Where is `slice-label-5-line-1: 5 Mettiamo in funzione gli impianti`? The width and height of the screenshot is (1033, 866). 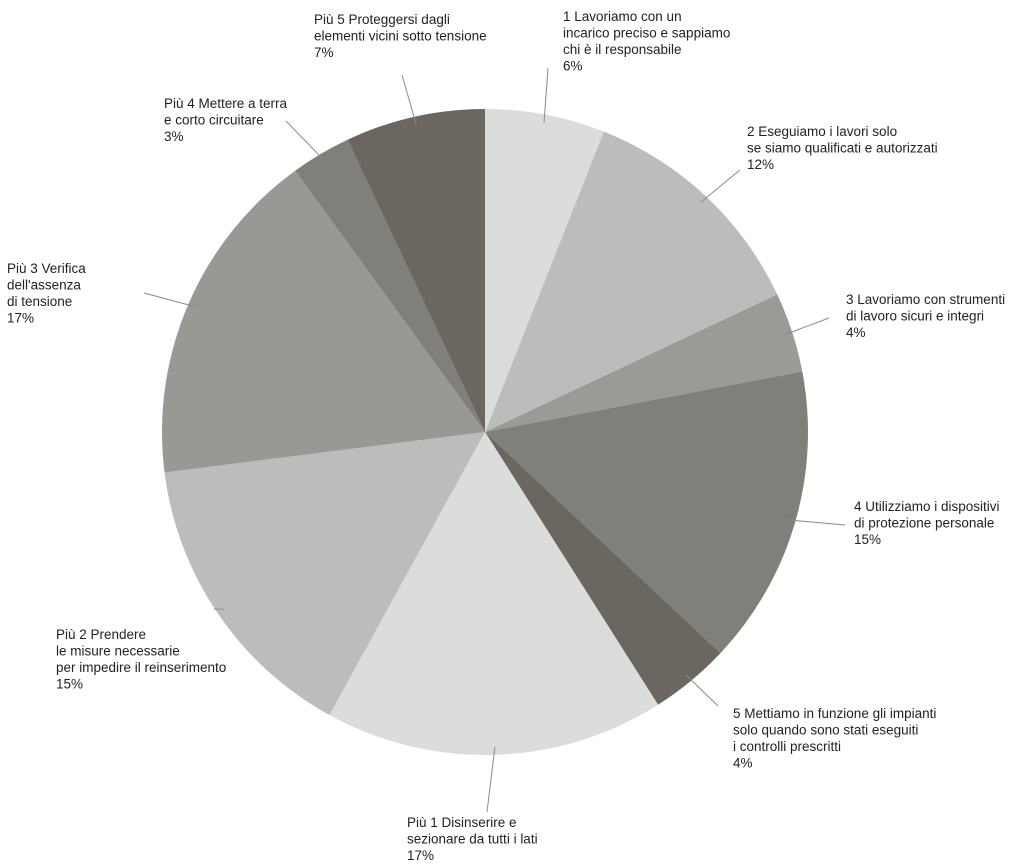
slice-label-5-line-1: 5 Mettiamo in funzione gli impianti is located at coordinates (834, 713).